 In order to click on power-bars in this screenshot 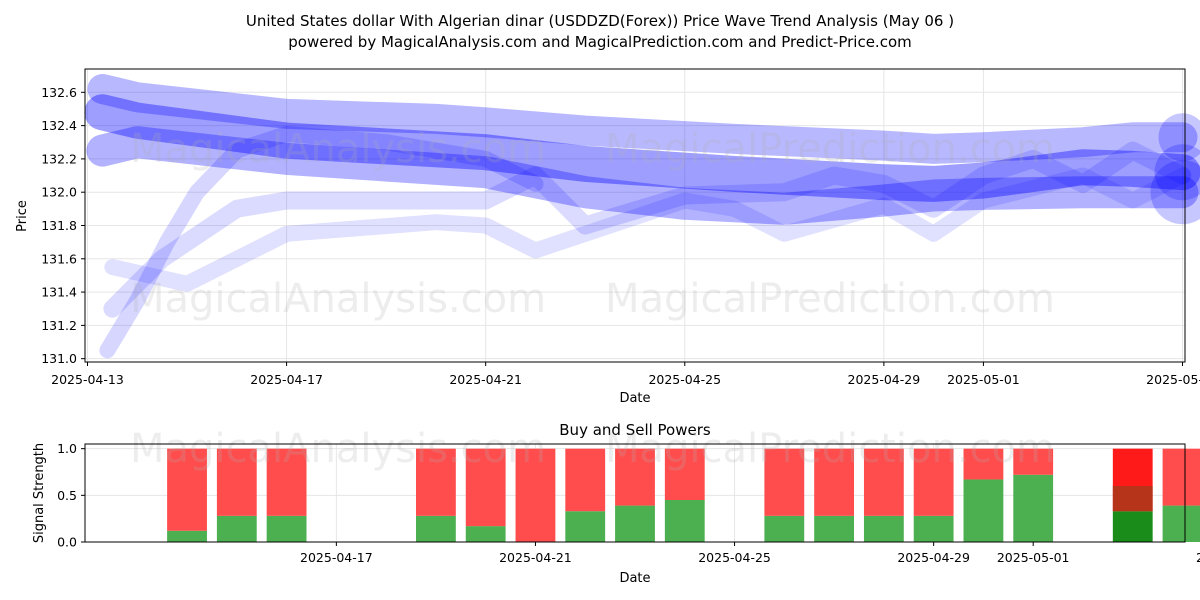, I will do `click(683, 495)`.